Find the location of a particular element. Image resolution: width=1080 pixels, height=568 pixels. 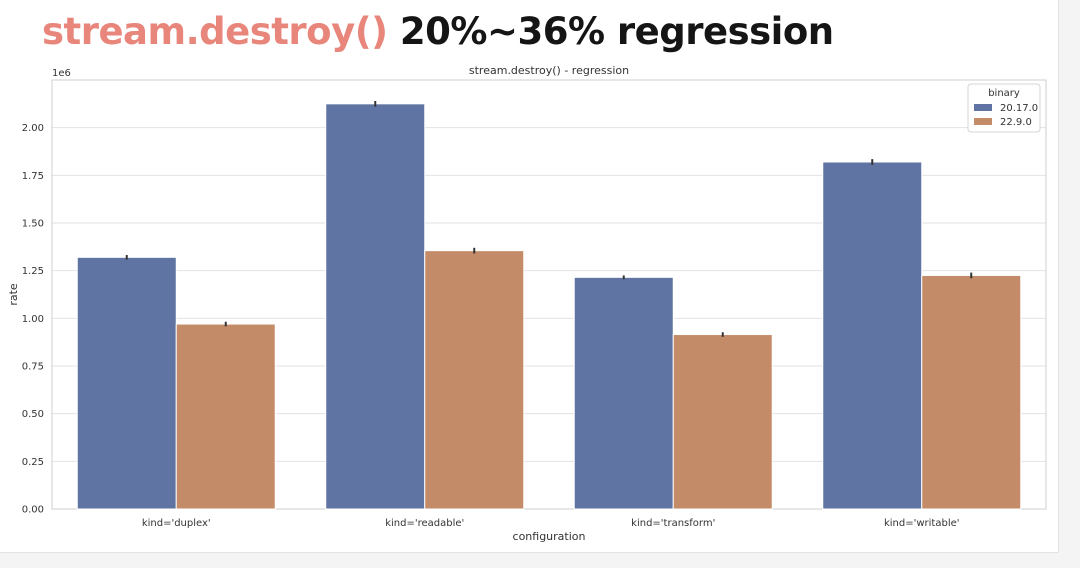

headline-rest: 20%~36% regression is located at coordinates (616, 31).